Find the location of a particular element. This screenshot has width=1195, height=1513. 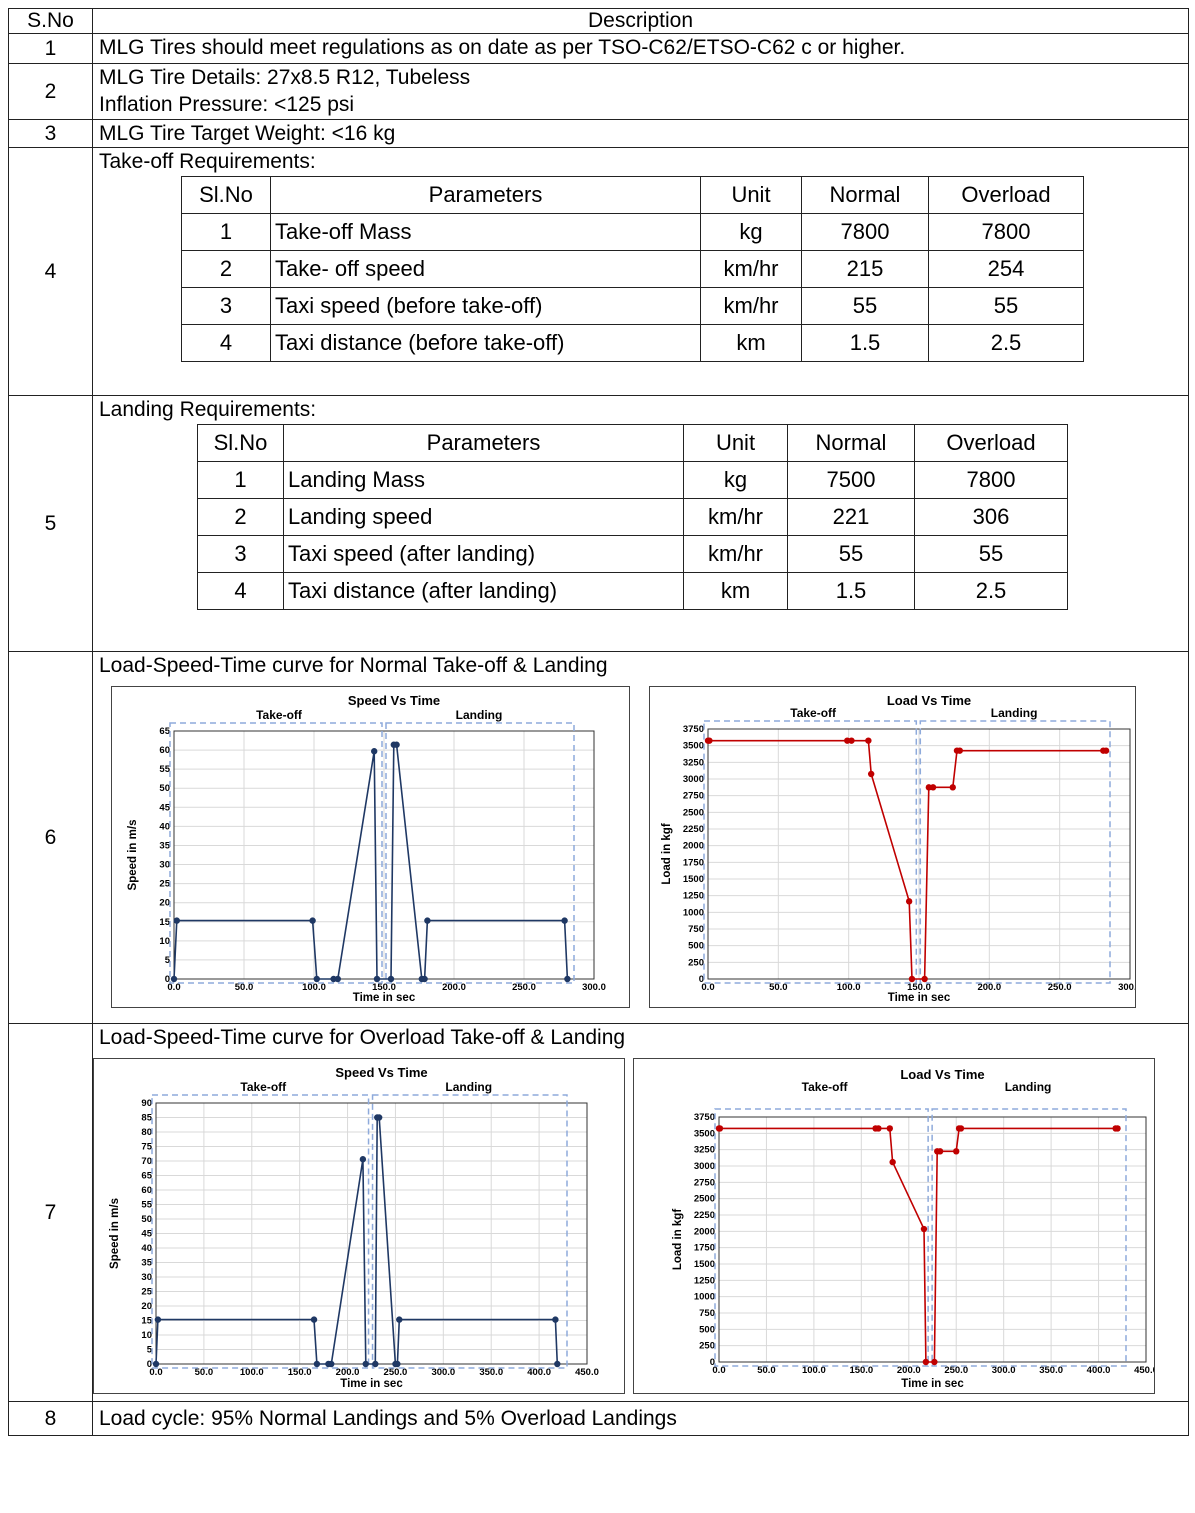

takeoff-header-cell: Unit is located at coordinates (751, 195).